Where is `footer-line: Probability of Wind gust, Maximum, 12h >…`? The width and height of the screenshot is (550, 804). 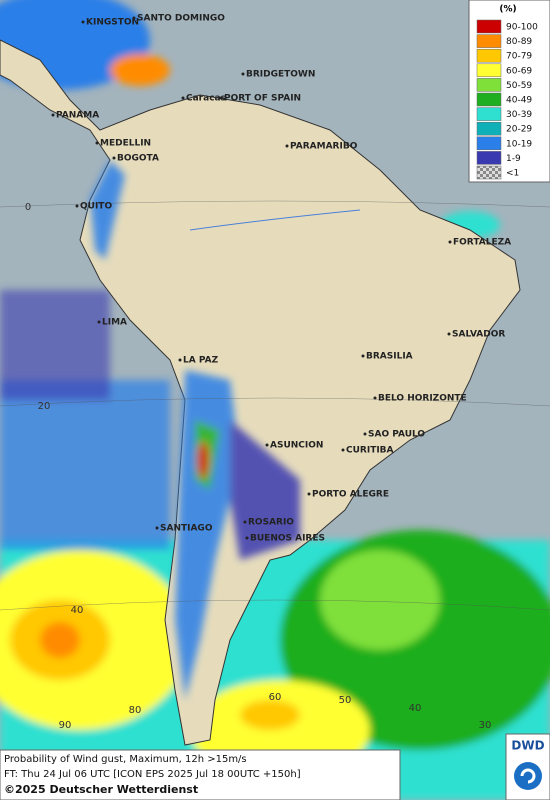 footer-line: Probability of Wind gust, Maximum, 12h >… is located at coordinates (125, 759).